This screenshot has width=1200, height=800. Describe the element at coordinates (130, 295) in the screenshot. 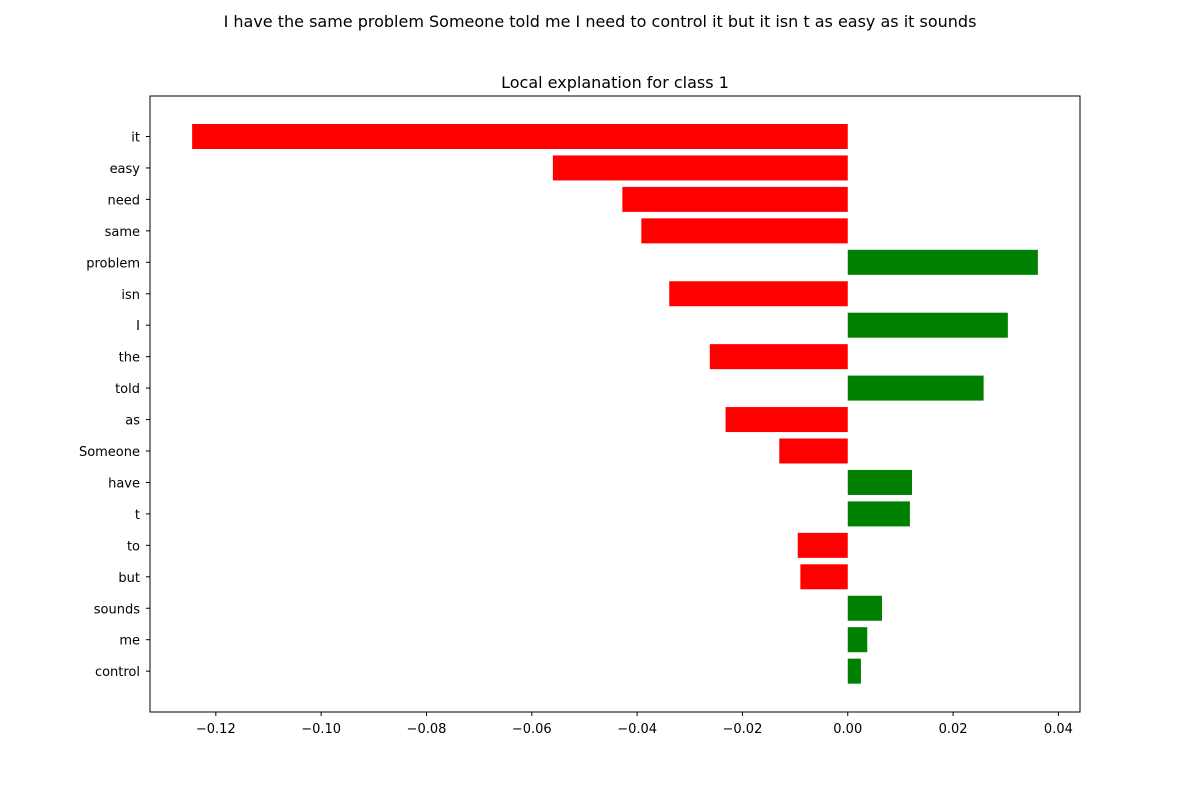

I see `y-tick-label: isn` at that location.